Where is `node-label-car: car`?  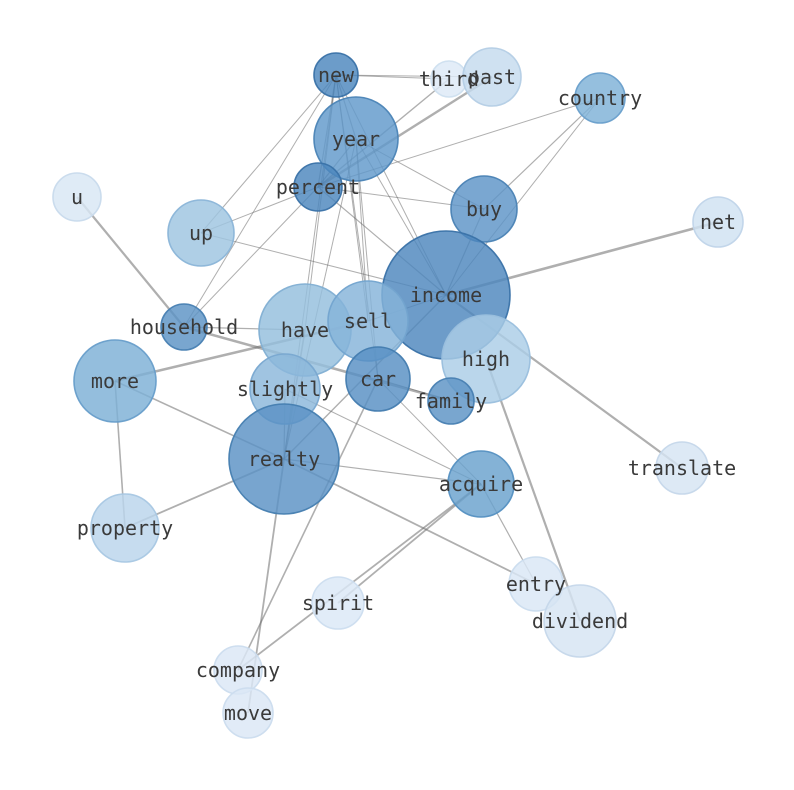
node-label-car: car is located at coordinates (378, 379).